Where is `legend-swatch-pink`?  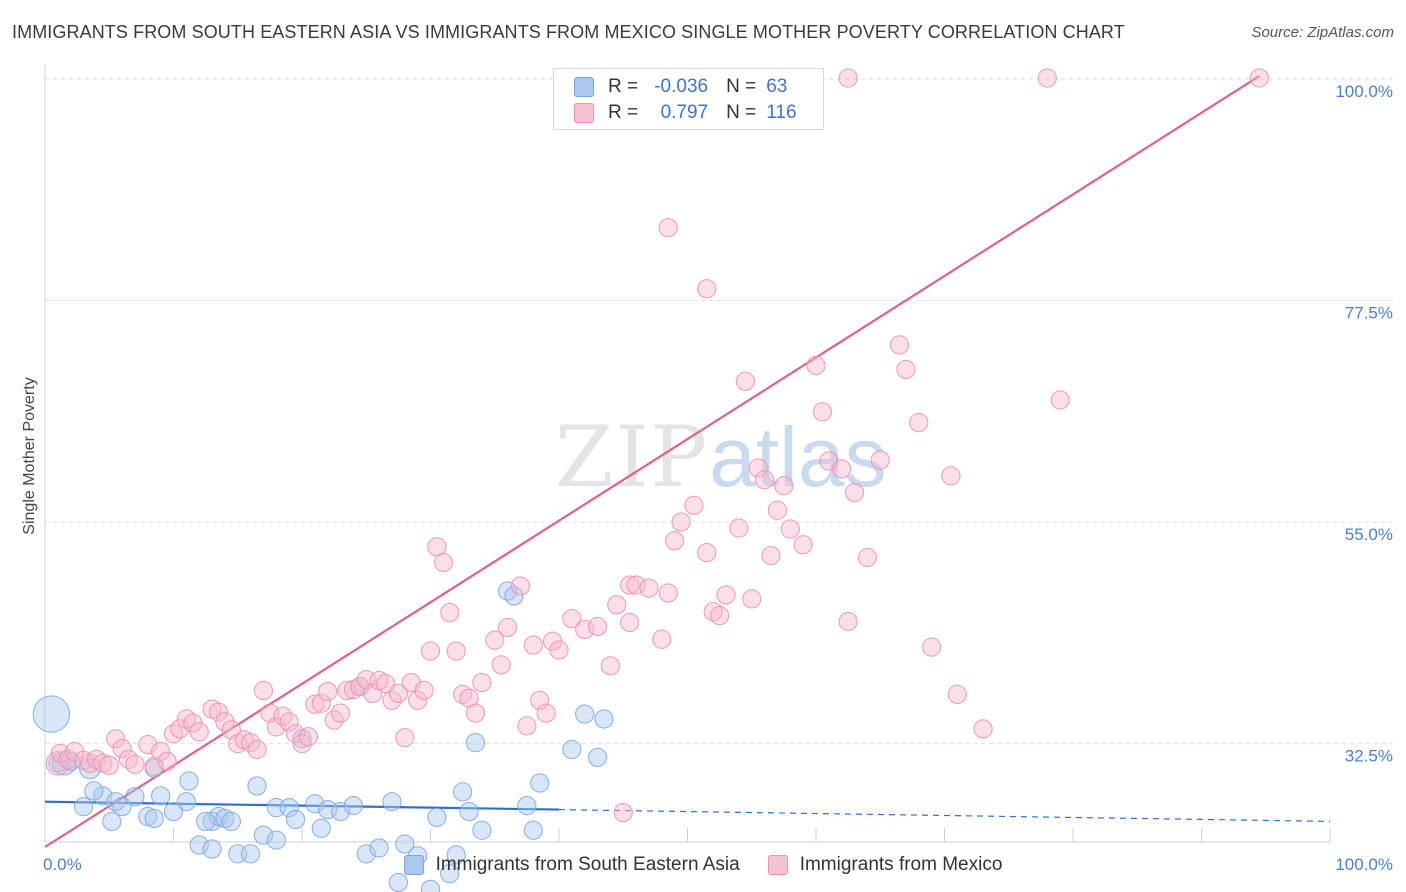 legend-swatch-pink is located at coordinates (777, 865).